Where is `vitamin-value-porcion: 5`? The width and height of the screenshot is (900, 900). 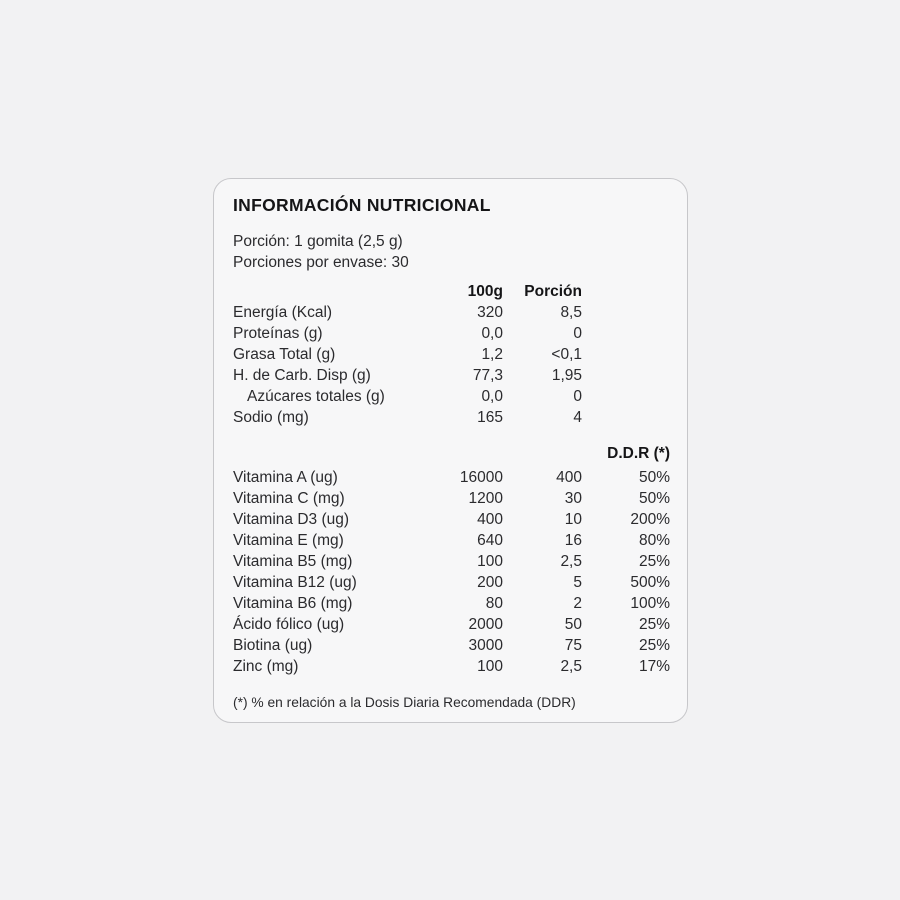
vitamin-value-porcion: 5 is located at coordinates (577, 582).